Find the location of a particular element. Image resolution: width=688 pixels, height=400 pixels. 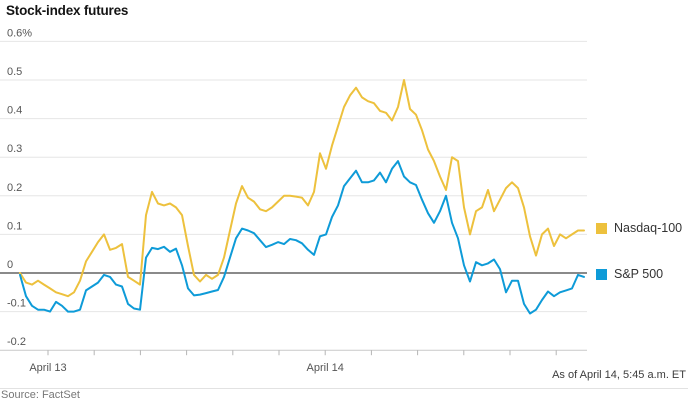

legend-item-nasdaq: Nasdaq-100 is located at coordinates (639, 228).